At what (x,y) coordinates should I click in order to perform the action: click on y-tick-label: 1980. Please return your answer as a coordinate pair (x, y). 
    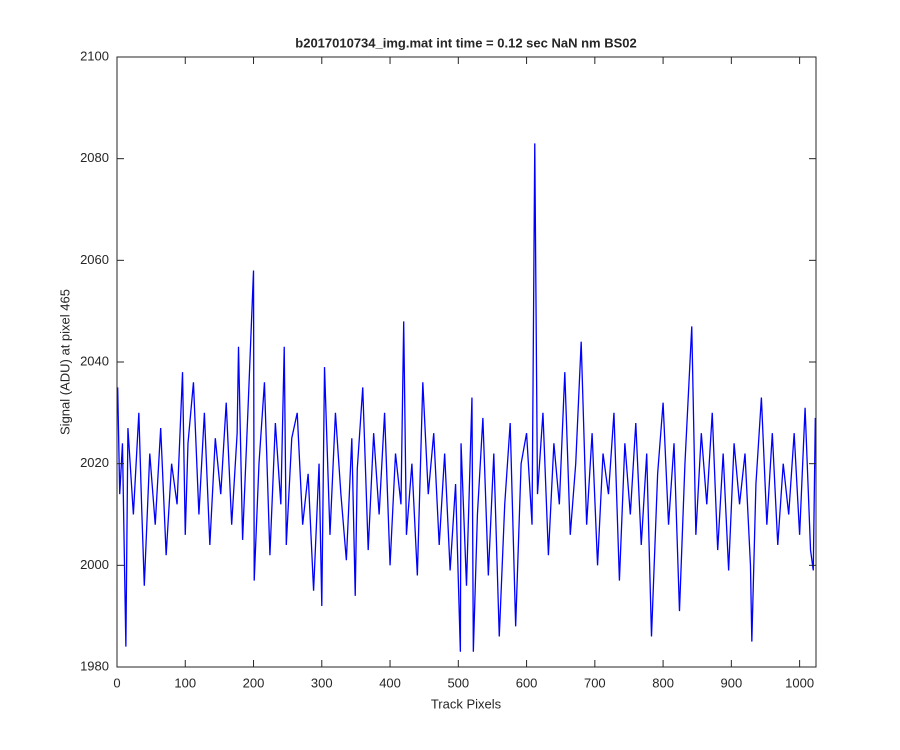
    Looking at the image, I should click on (94, 665).